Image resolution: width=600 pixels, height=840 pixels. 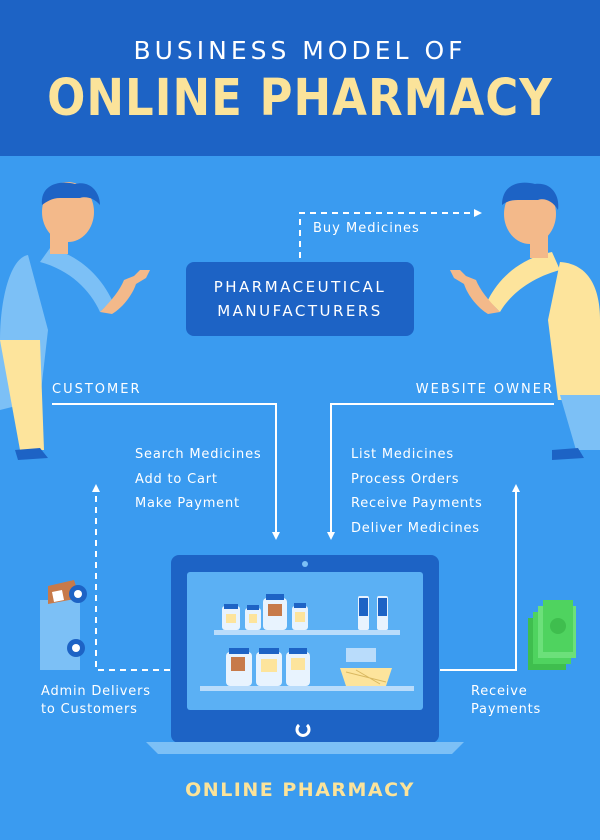 What do you see at coordinates (96, 701) in the screenshot?
I see `admin-delivers-label: Admin Delivers to Customers` at bounding box center [96, 701].